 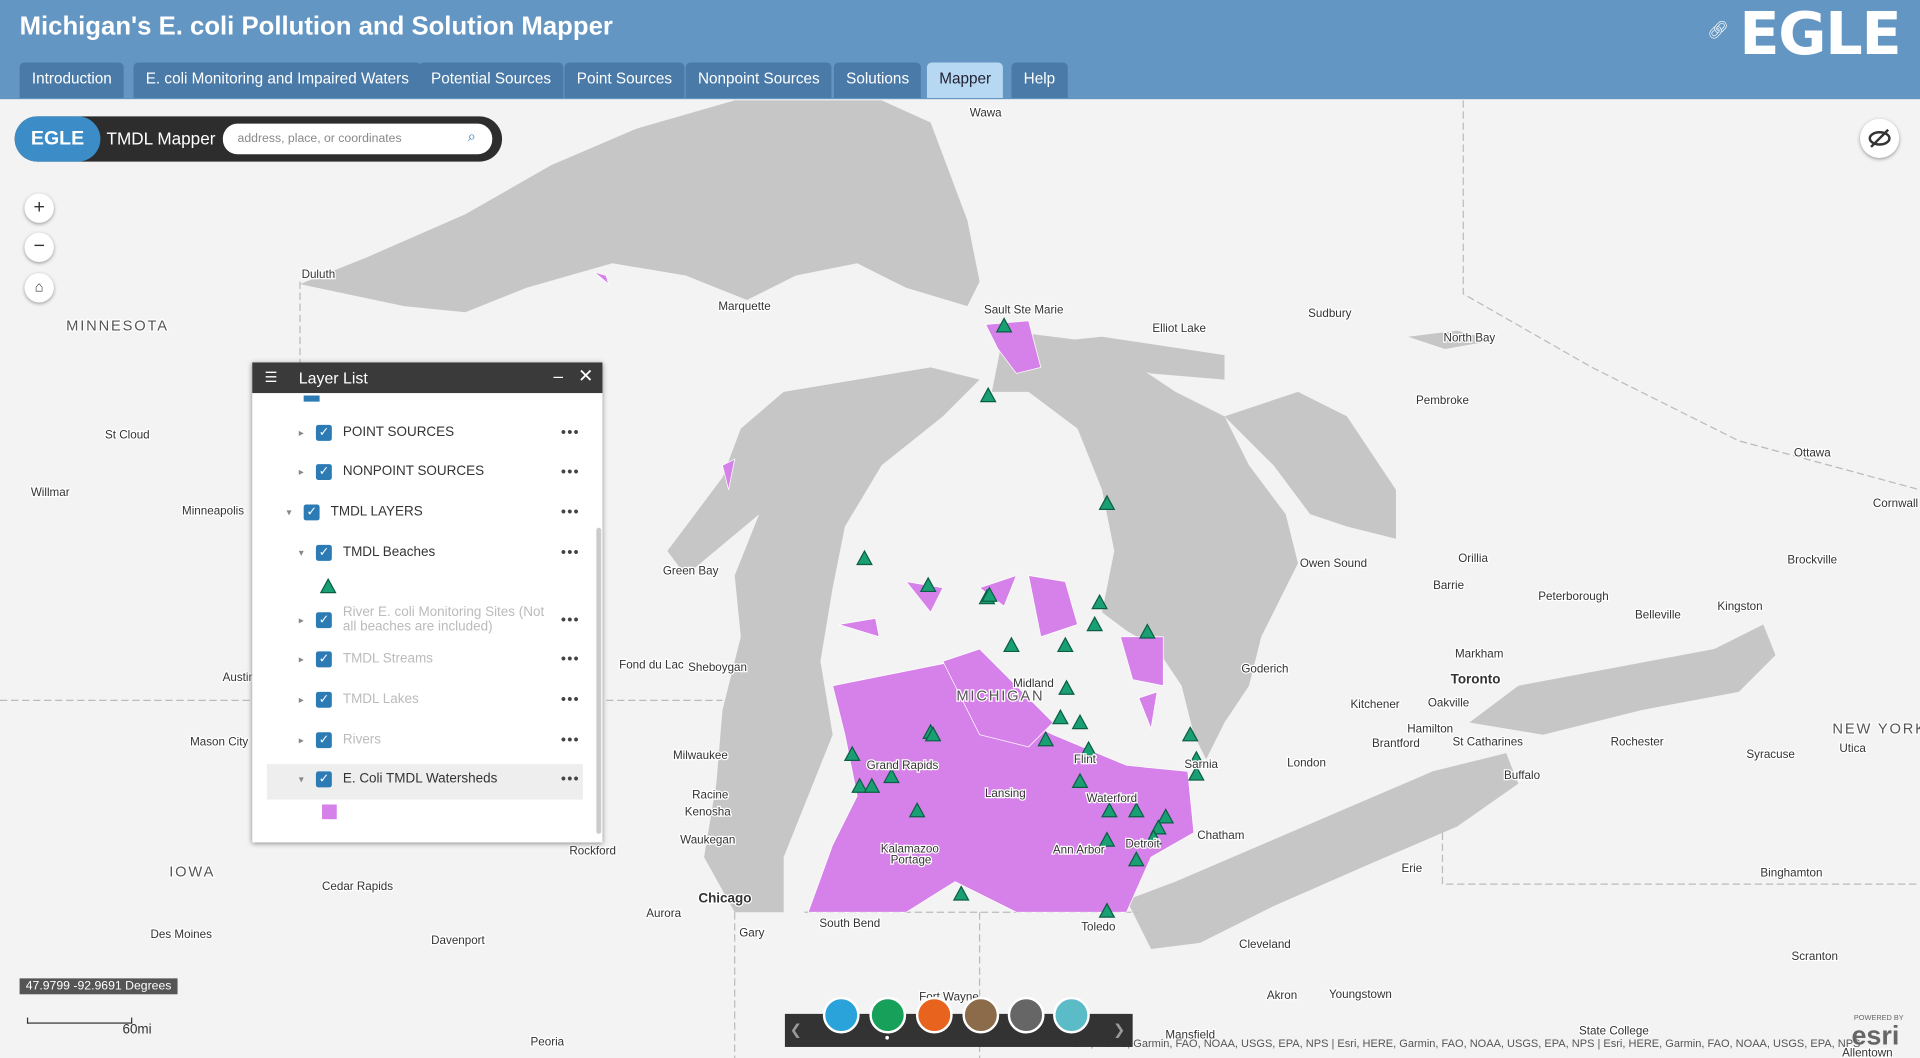 What do you see at coordinates (624, 80) in the screenshot?
I see `nav-tab: Point Sources` at bounding box center [624, 80].